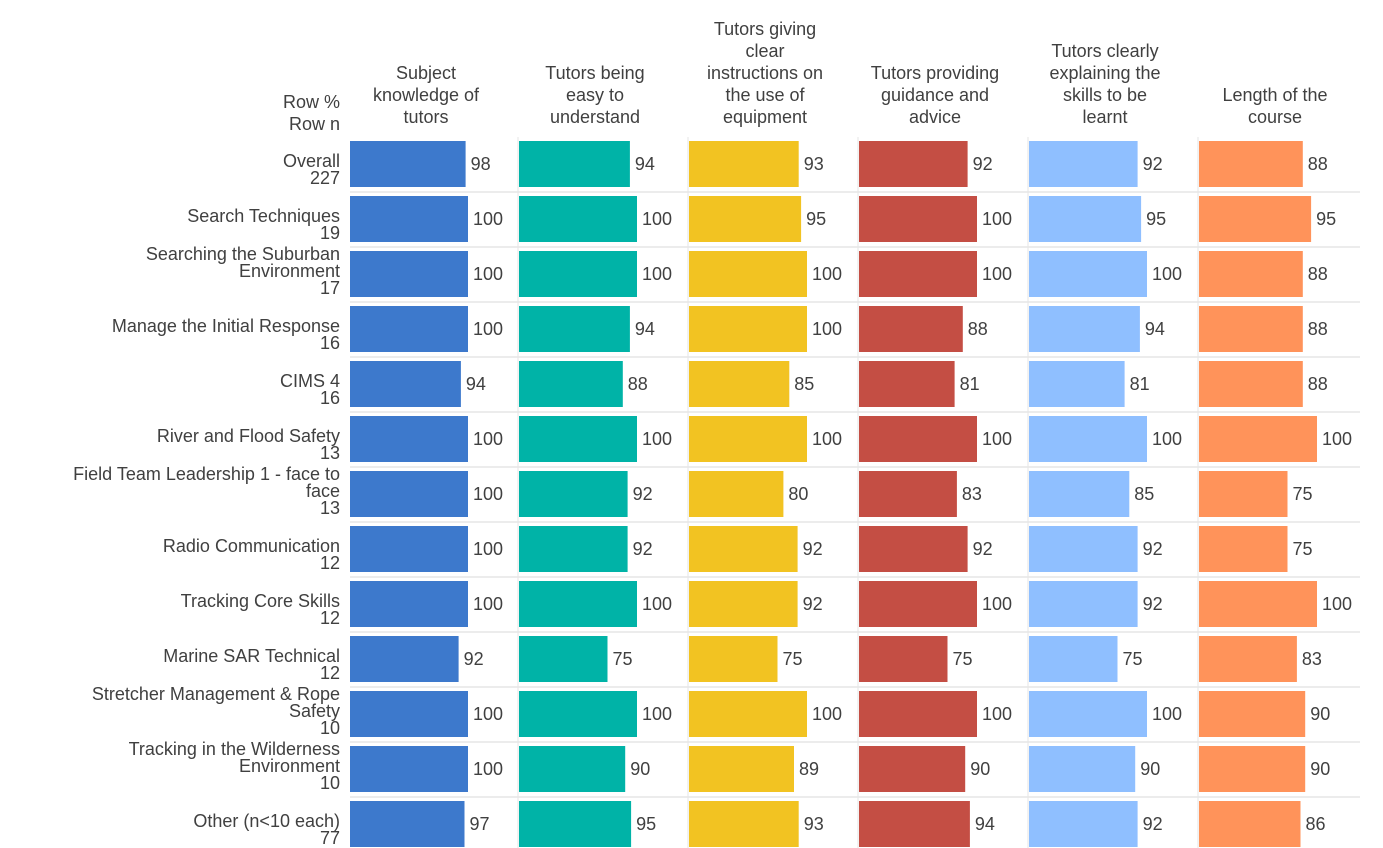 The height and width of the screenshot is (848, 1383). Describe the element at coordinates (329, 783) in the screenshot. I see `row-label-n: 10` at that location.